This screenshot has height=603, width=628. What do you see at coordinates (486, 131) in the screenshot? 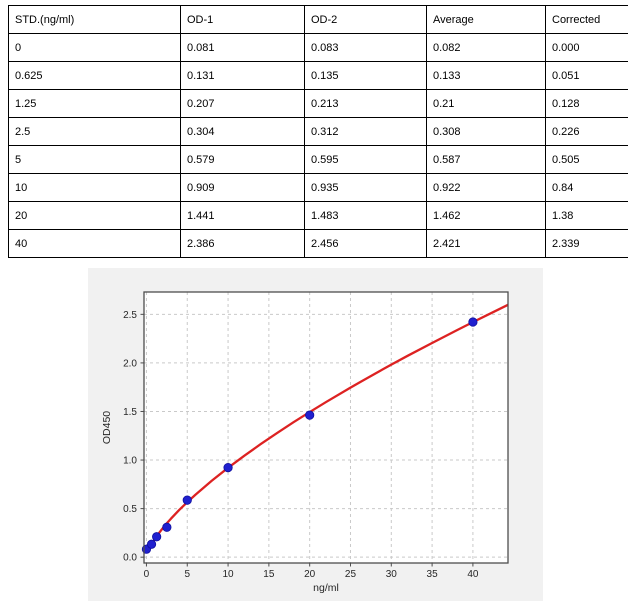
I see `table-cell: 0.308` at bounding box center [486, 131].